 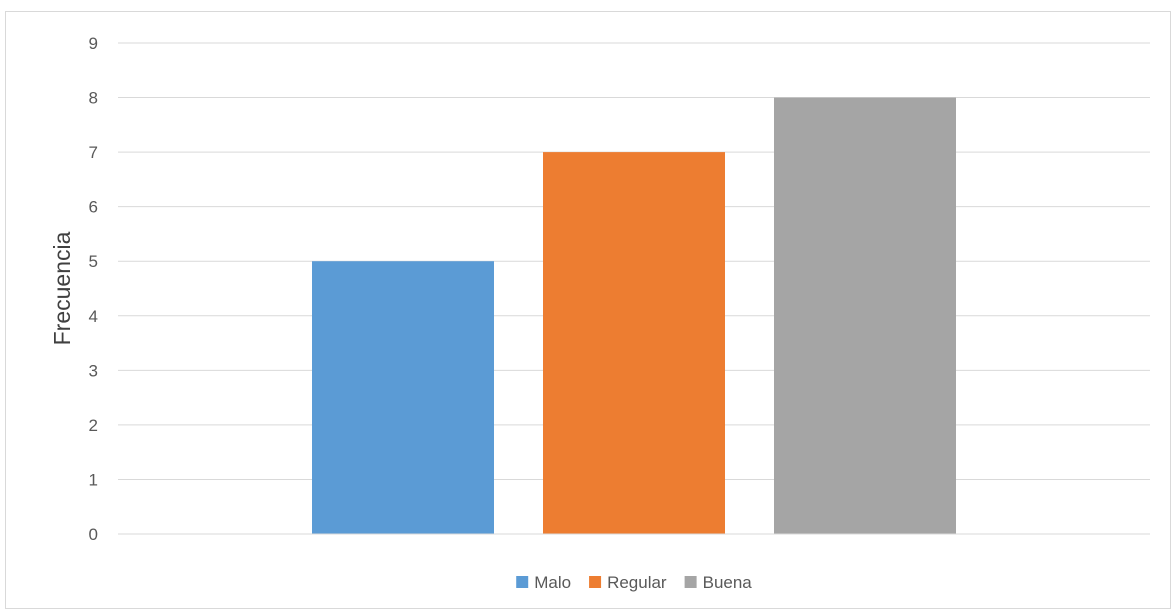 What do you see at coordinates (93, 261) in the screenshot?
I see `y-tick-label: 5` at bounding box center [93, 261].